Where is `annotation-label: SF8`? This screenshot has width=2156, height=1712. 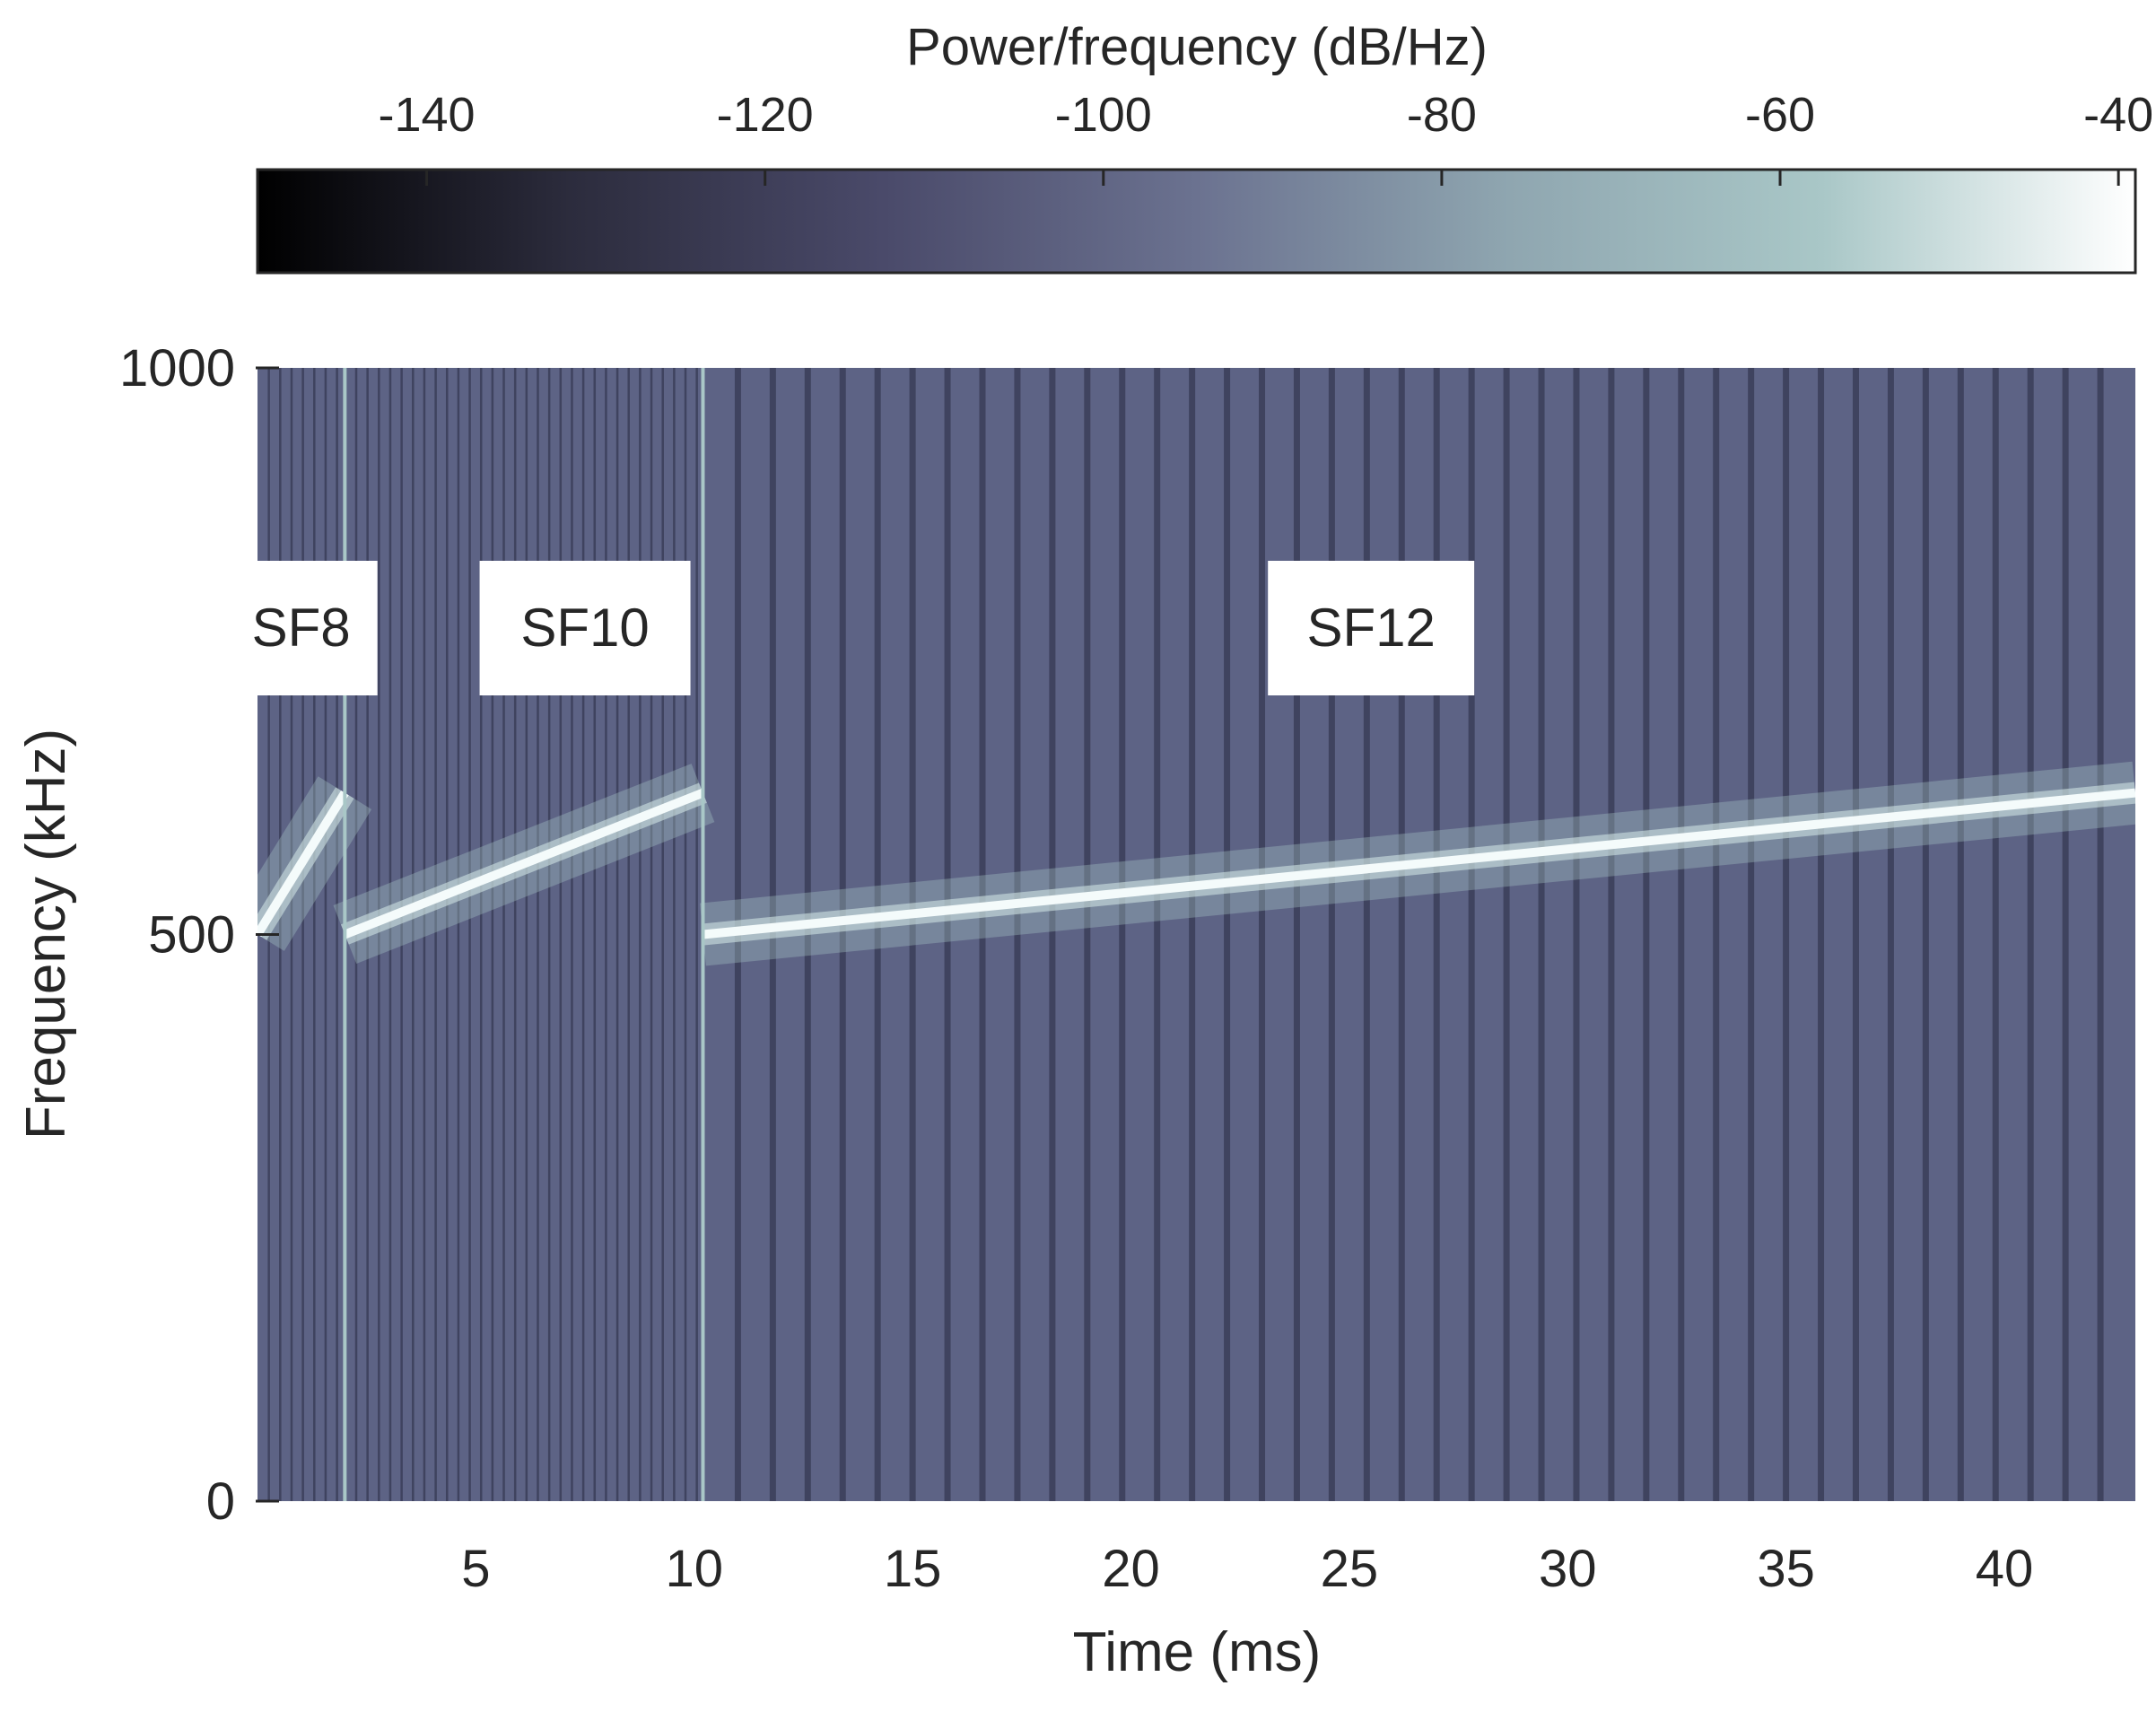
annotation-label: SF8 is located at coordinates (301, 628).